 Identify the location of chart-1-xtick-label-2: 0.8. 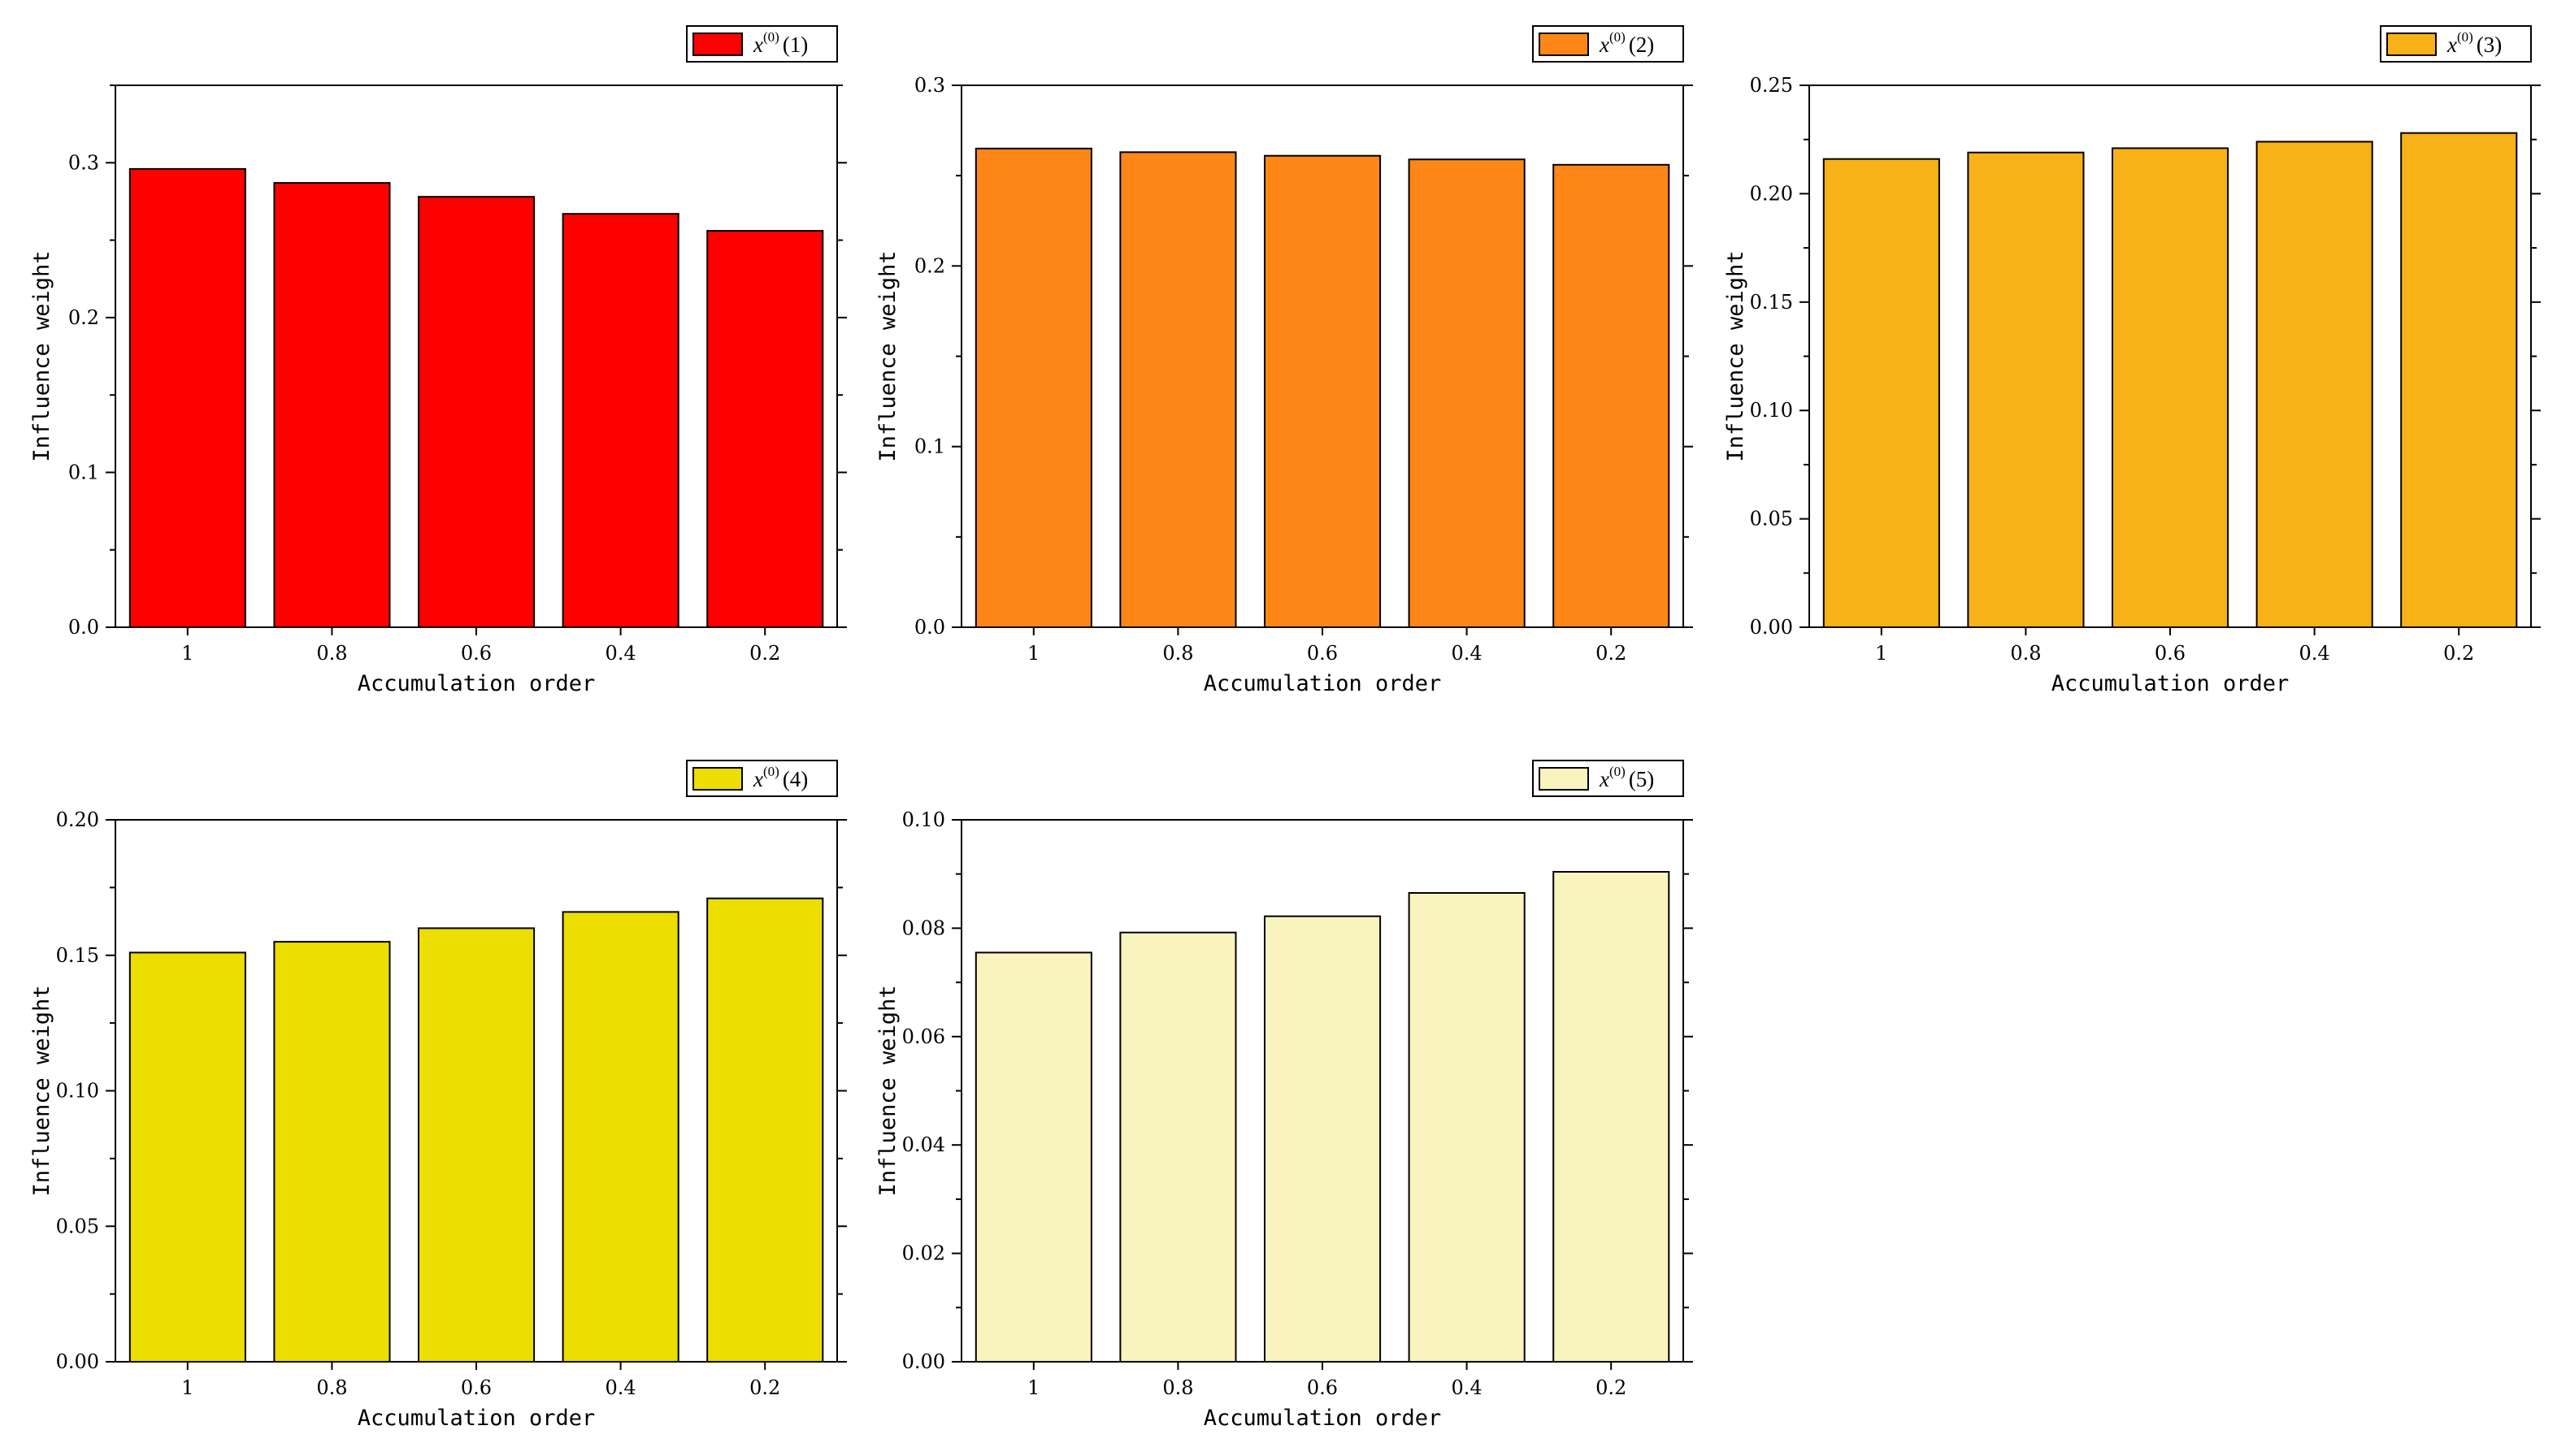
(331, 653).